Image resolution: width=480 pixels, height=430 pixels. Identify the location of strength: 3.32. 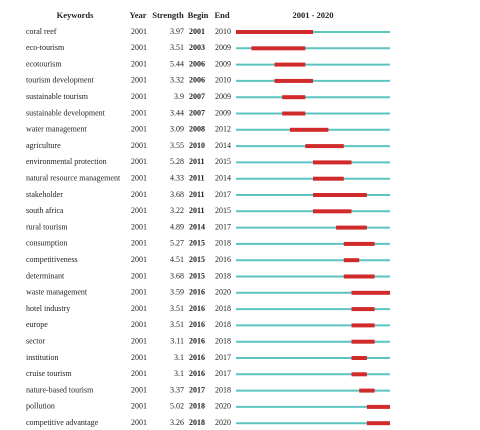
(177, 80).